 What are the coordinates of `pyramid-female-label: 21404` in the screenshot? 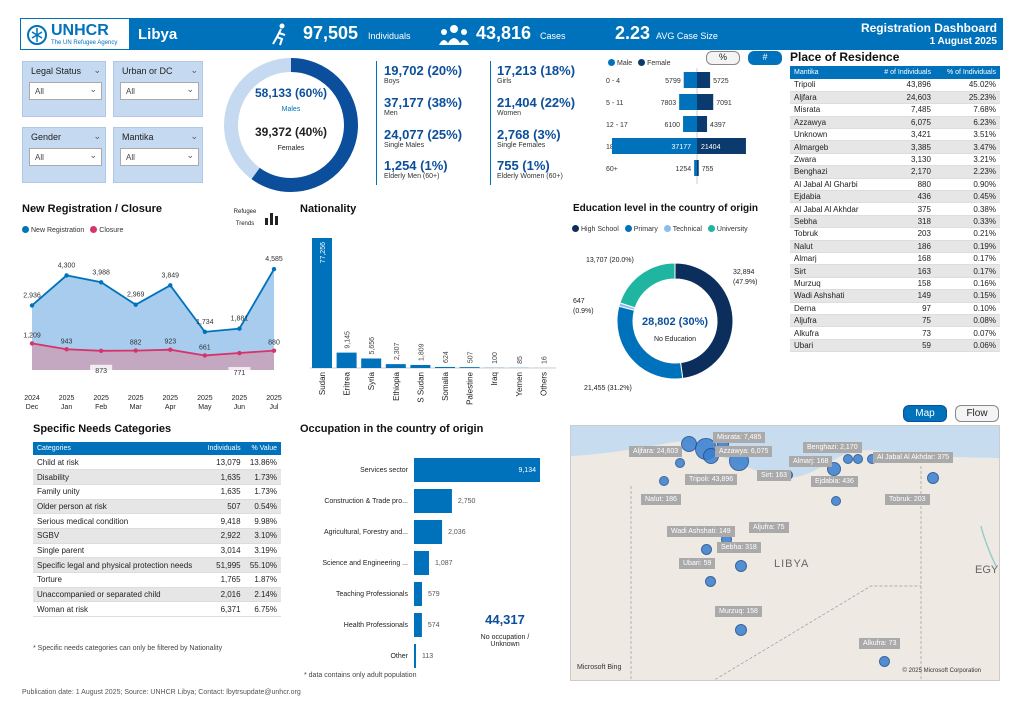 It's located at (711, 147).